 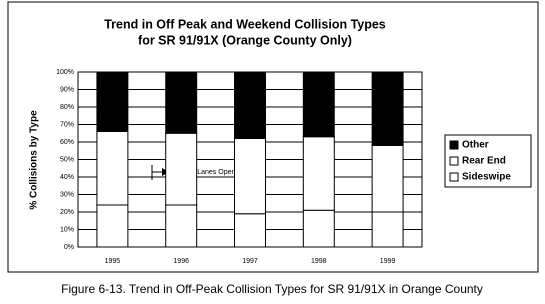 What do you see at coordinates (69, 247) in the screenshot?
I see `y-tick-label: 0%` at bounding box center [69, 247].